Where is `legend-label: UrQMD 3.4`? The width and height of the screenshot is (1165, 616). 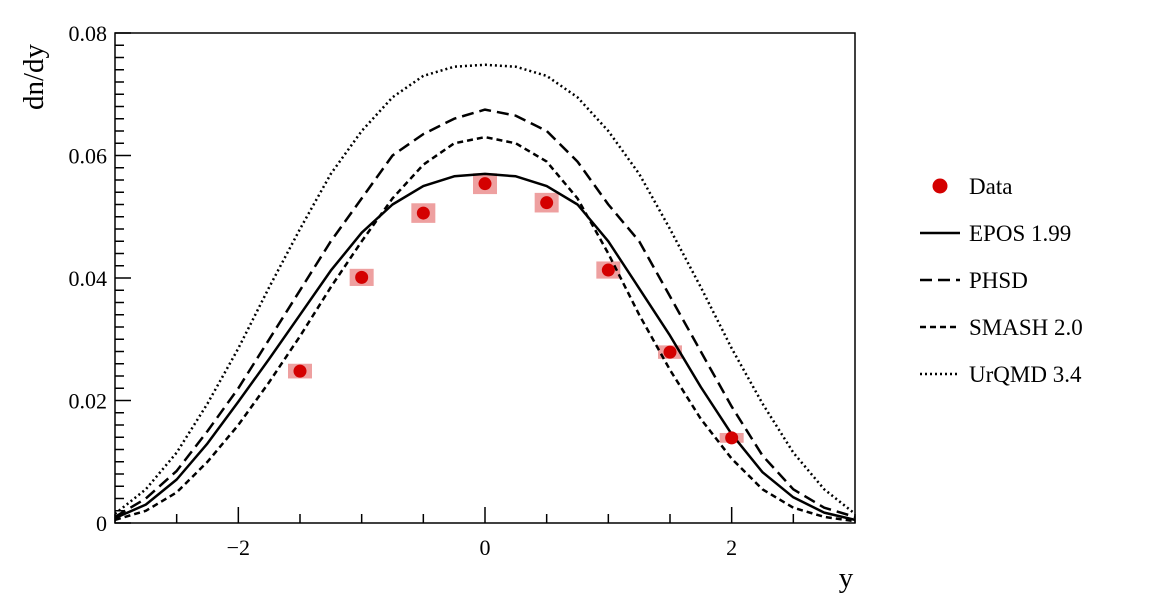 legend-label: UrQMD 3.4 is located at coordinates (1025, 374).